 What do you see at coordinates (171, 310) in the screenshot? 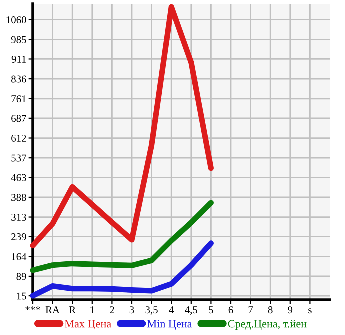
I see `x-tick-label: 4` at bounding box center [171, 310].